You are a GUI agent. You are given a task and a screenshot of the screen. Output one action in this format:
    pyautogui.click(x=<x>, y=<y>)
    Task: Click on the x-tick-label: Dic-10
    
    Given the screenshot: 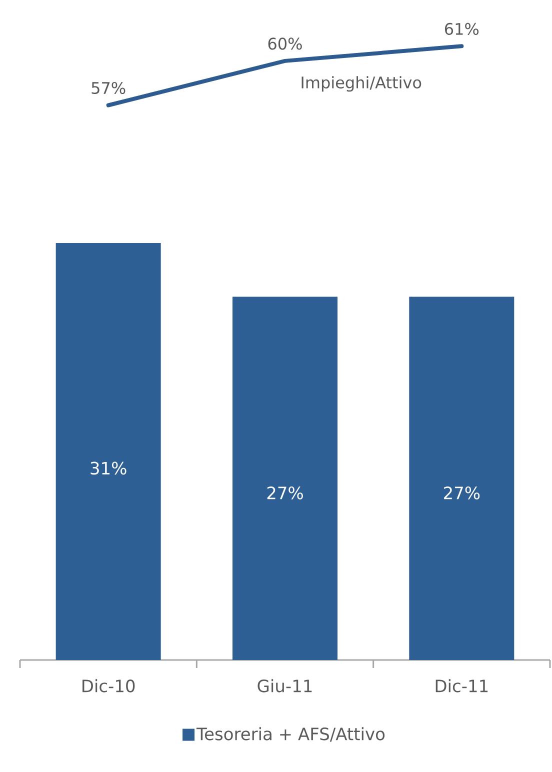 What is the action you would take?
    pyautogui.click(x=108, y=685)
    